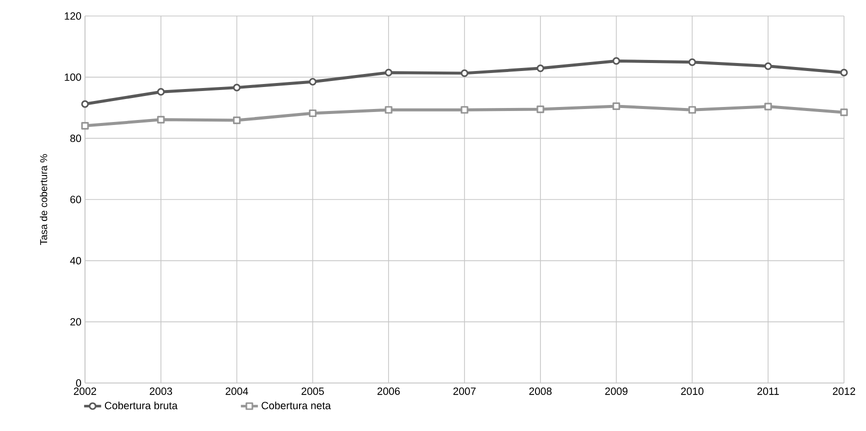  What do you see at coordinates (237, 391) in the screenshot?
I see `x-tick-label: 2004` at bounding box center [237, 391].